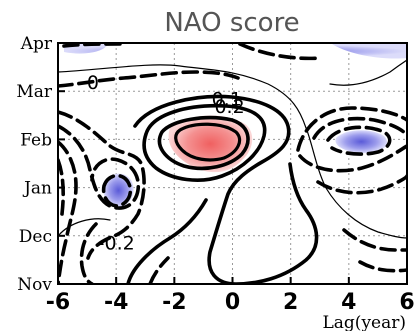  I want to click on y-tick-label: Mar, so click(34, 92).